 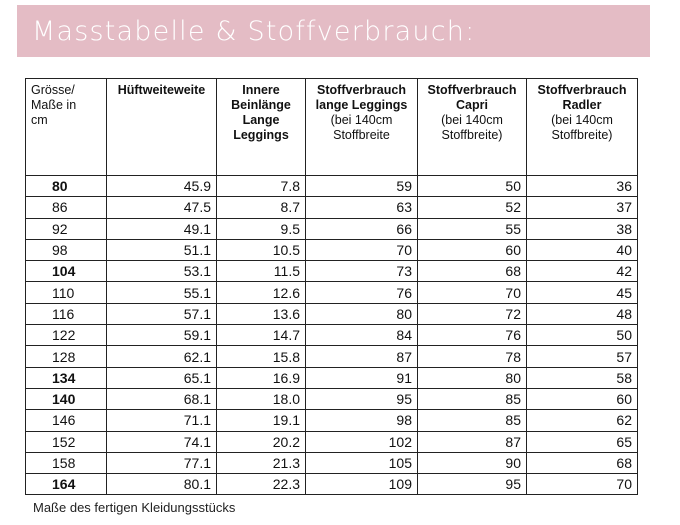 What do you see at coordinates (582, 135) in the screenshot?
I see `header-line: Stoffbreite)` at bounding box center [582, 135].